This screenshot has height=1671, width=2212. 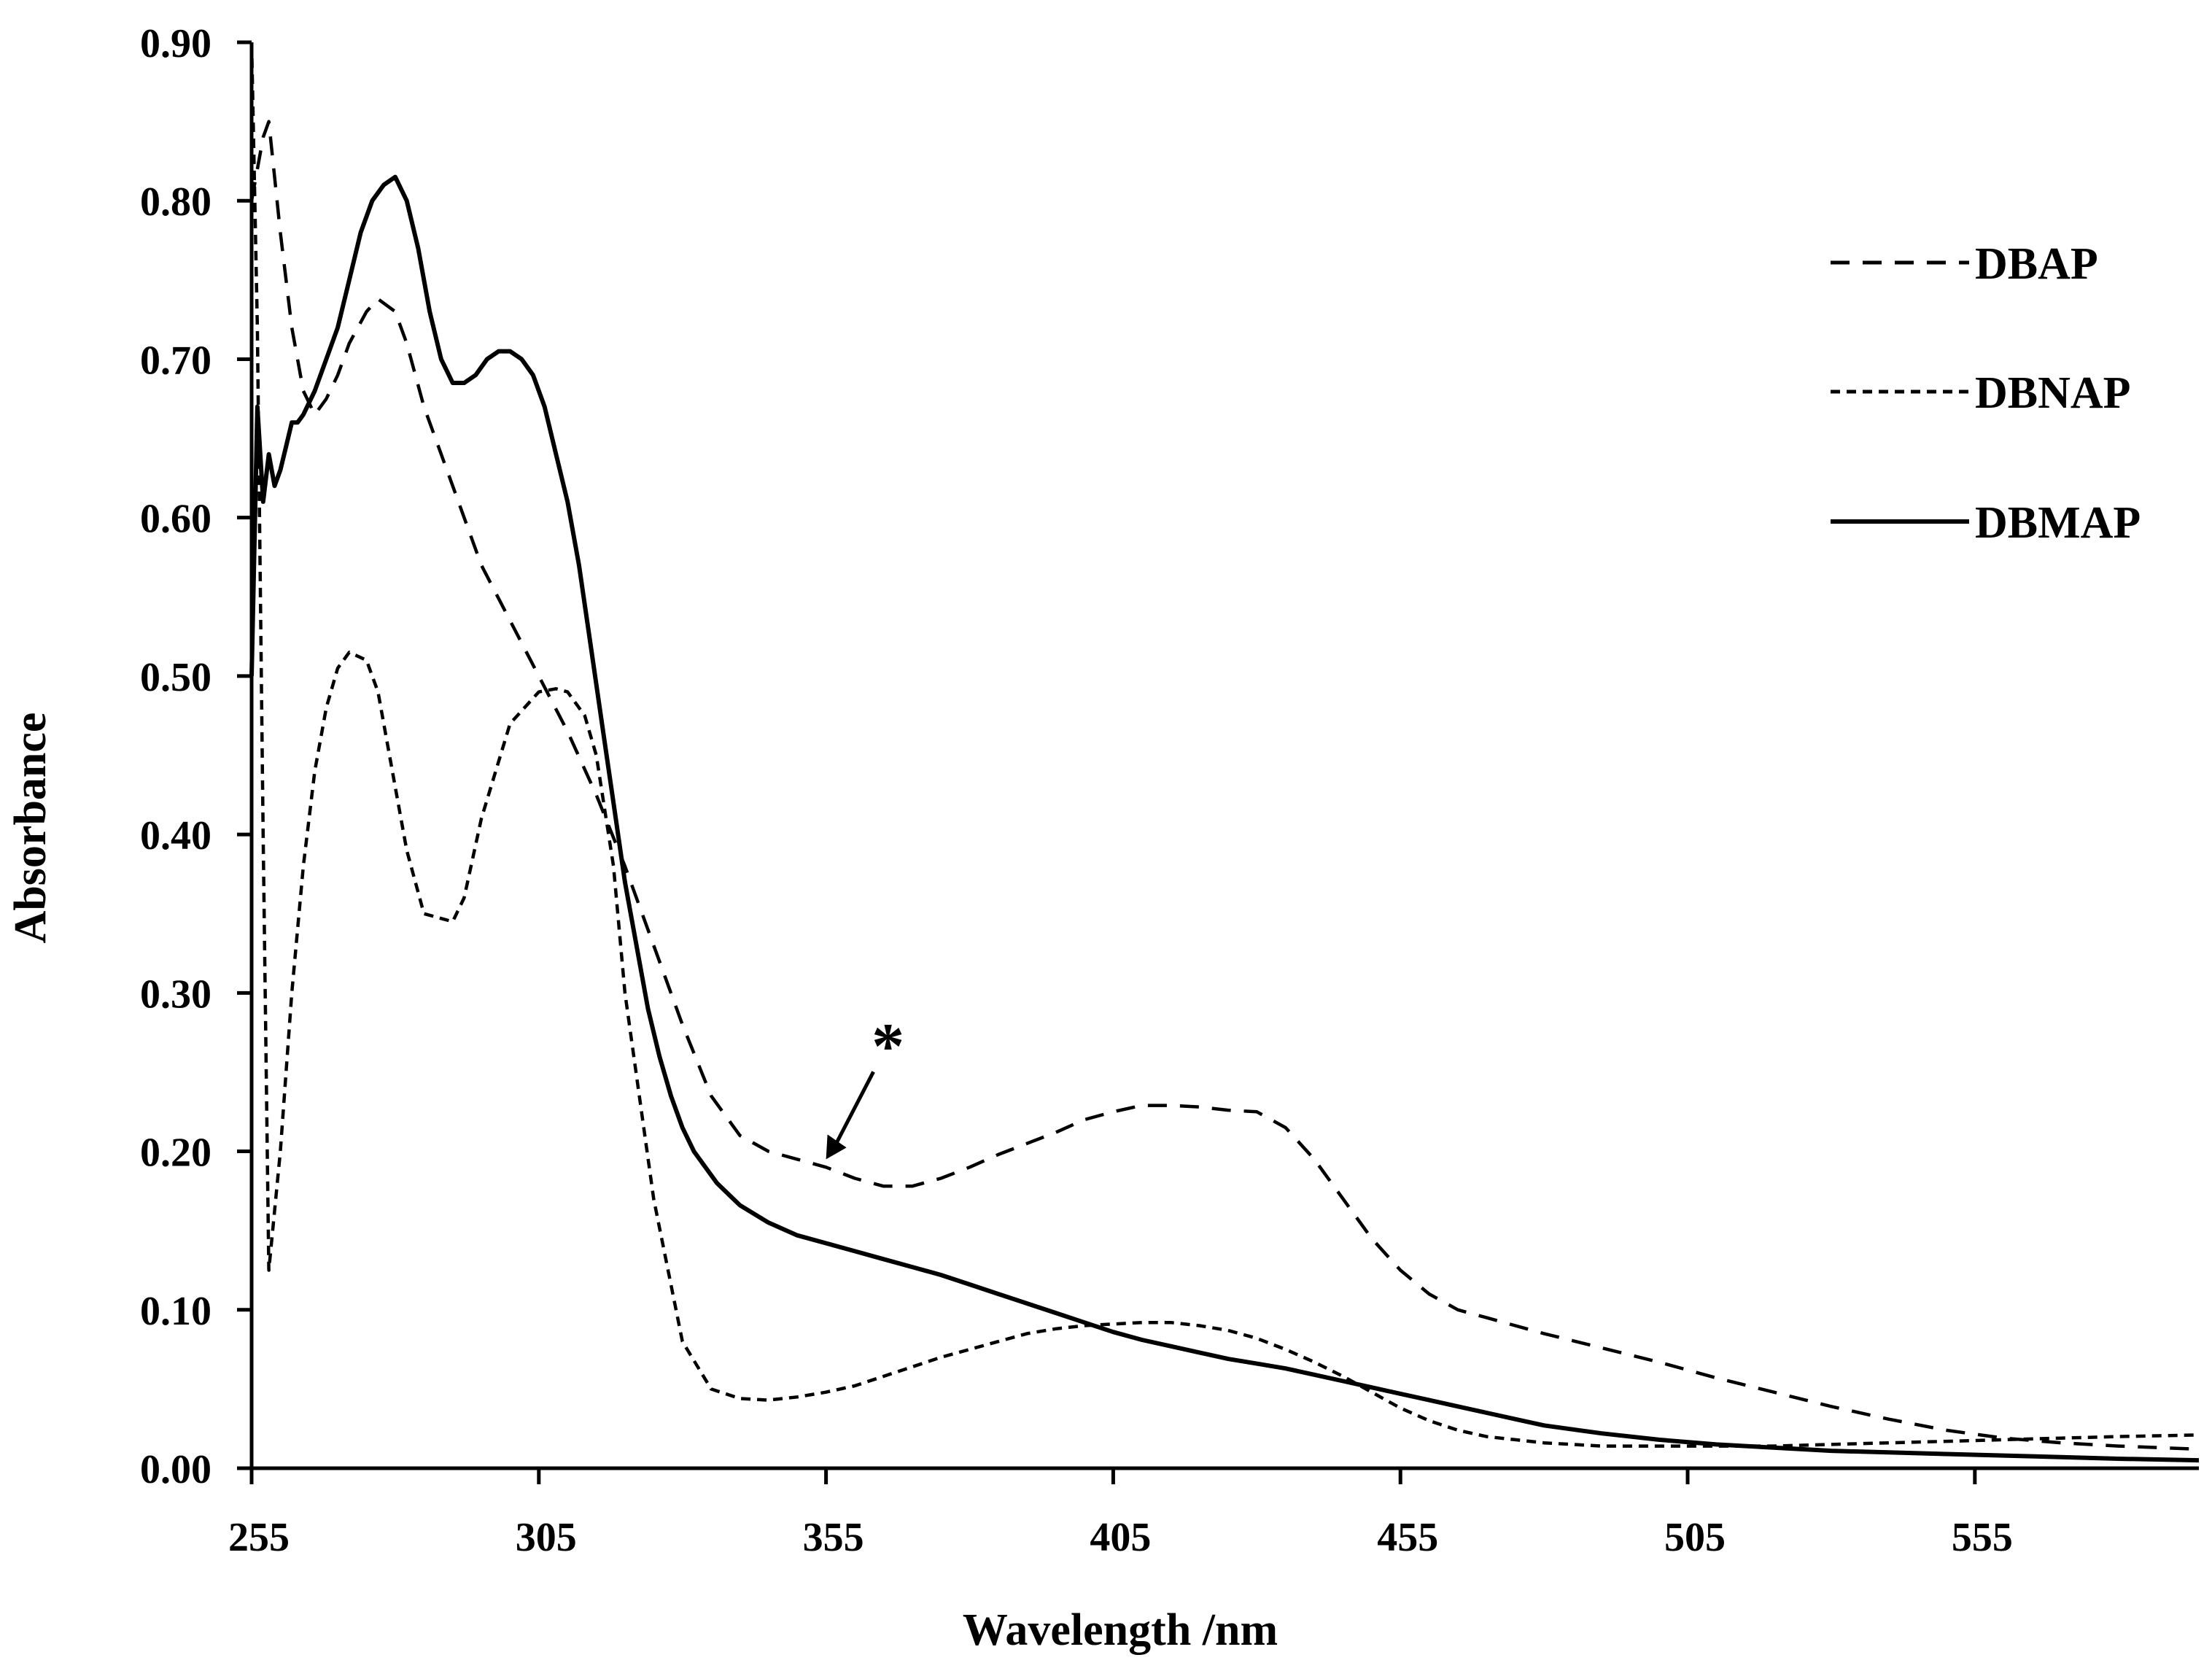 I want to click on y-axis-title: Absorbance, so click(x=30, y=828).